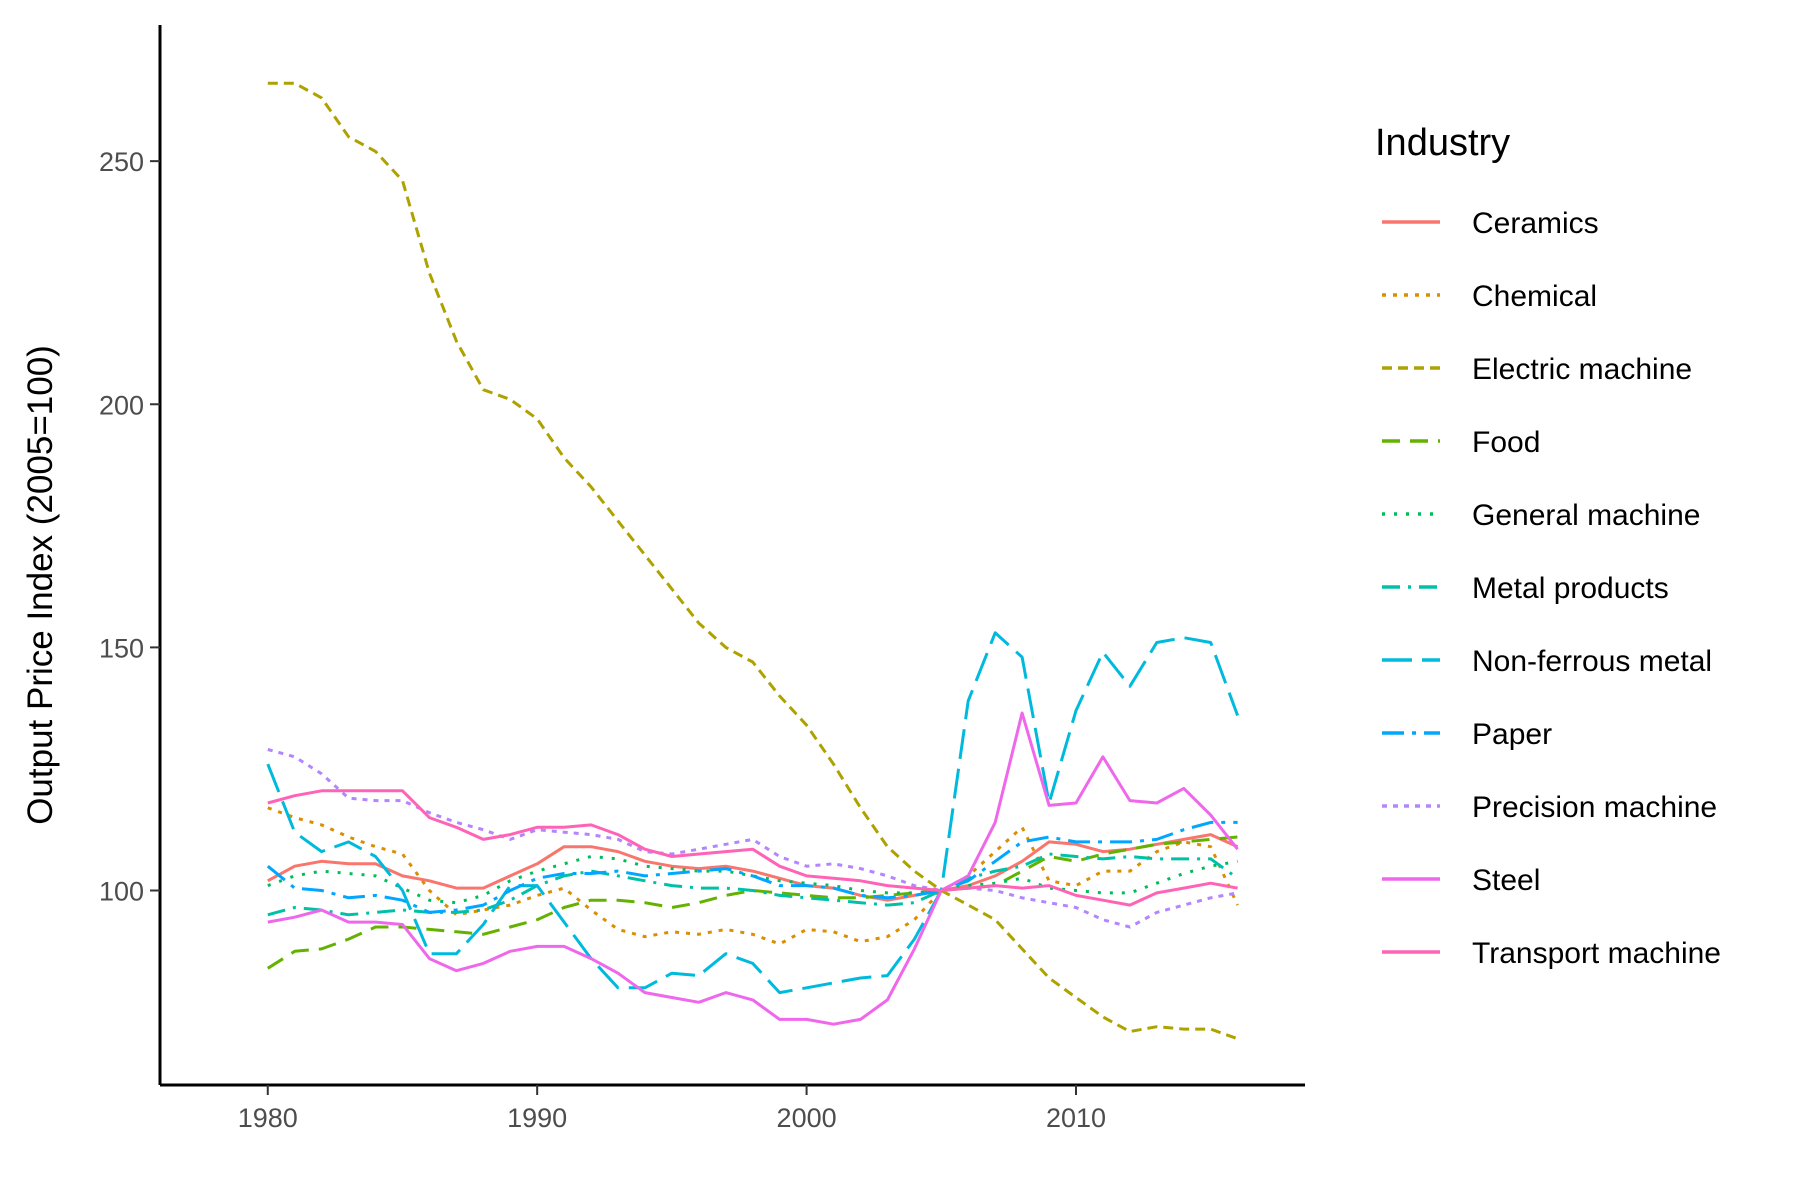  I want to click on legend-item: Metal products, so click(1525, 588).